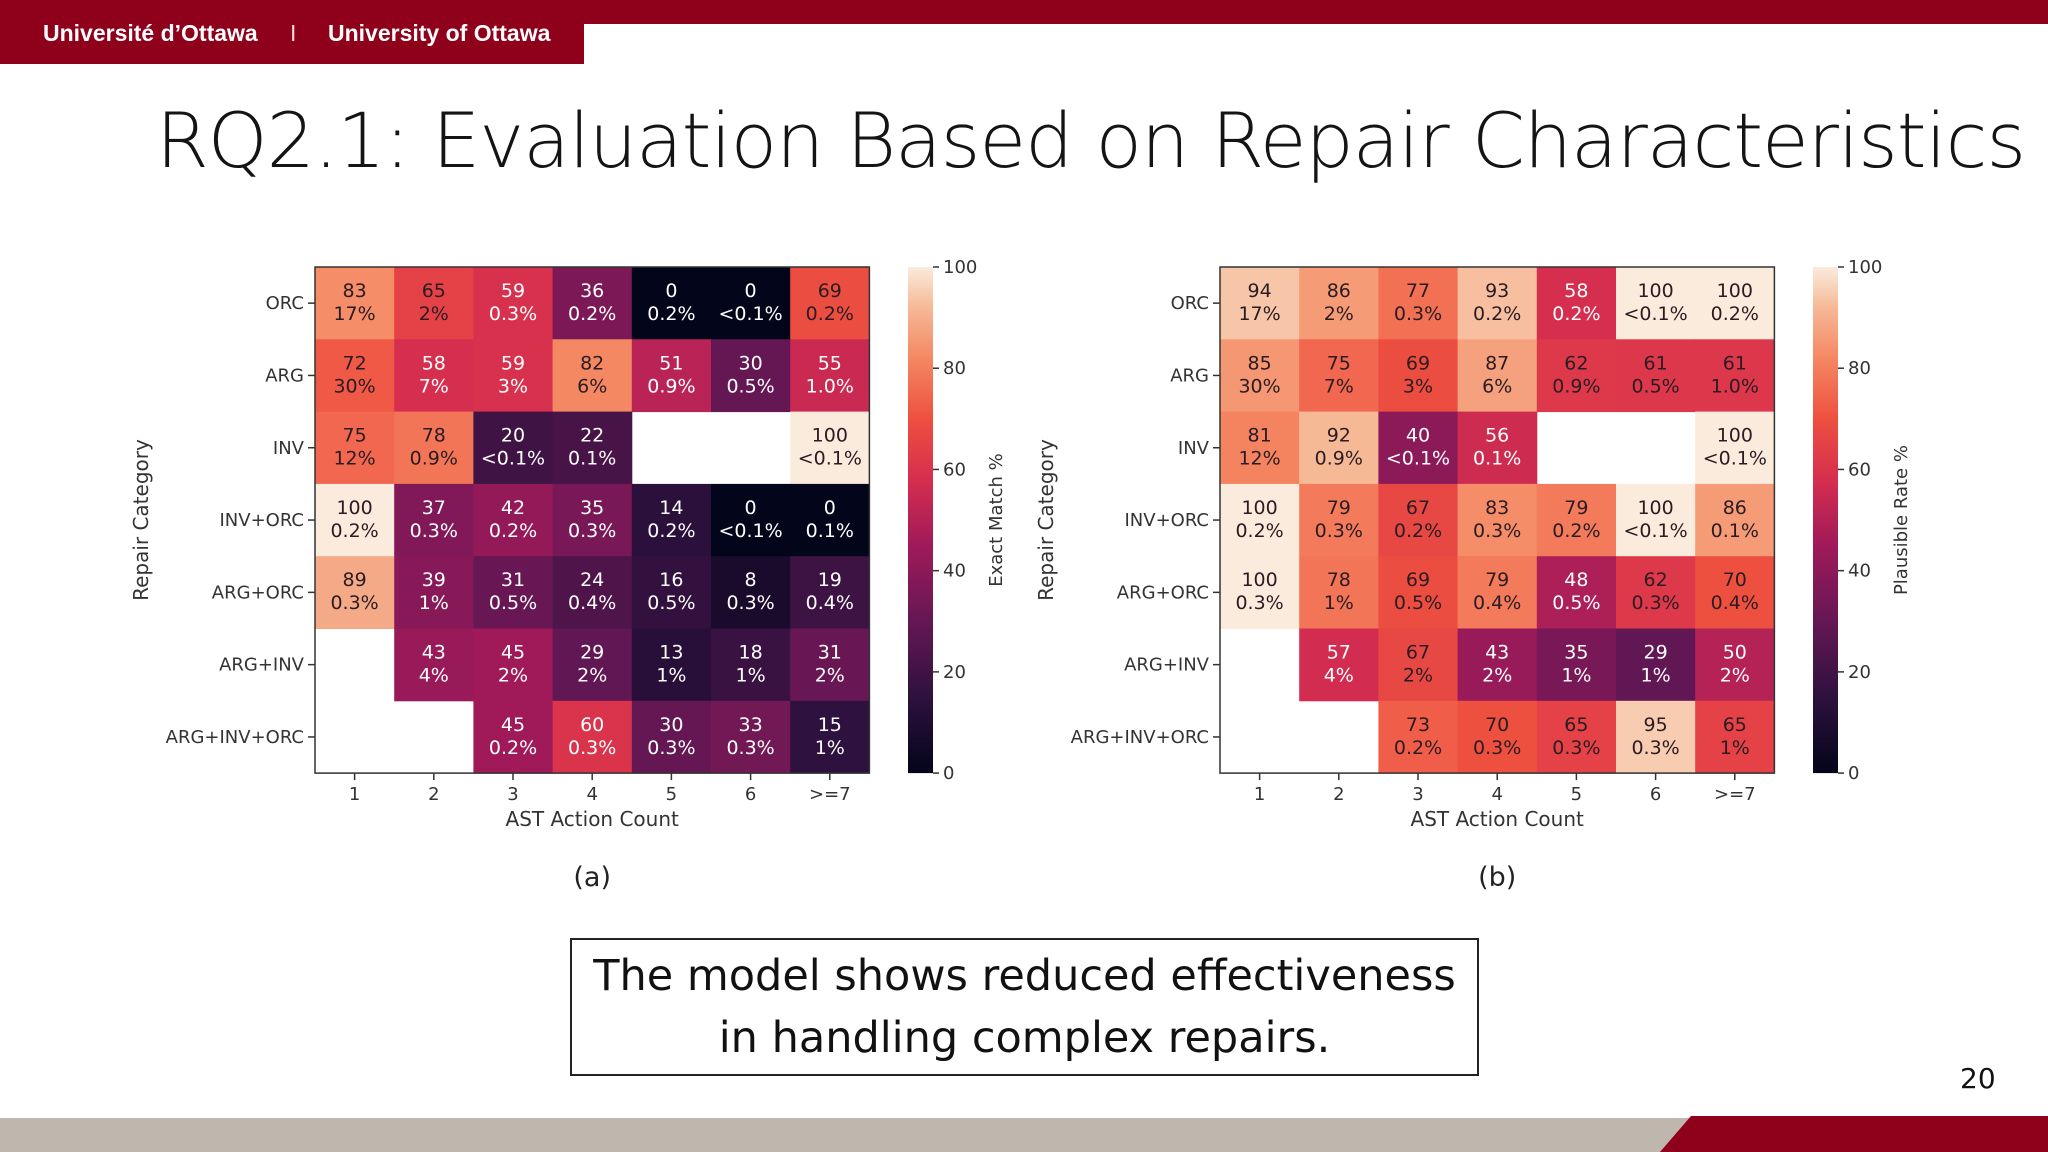  I want to click on cell-value-label: 95, so click(1656, 725).